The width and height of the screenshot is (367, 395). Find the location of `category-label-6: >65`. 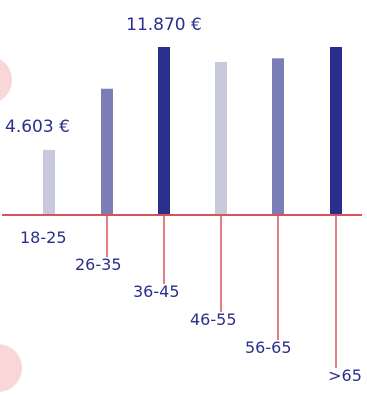

category-label-6: >65 is located at coordinates (345, 375).